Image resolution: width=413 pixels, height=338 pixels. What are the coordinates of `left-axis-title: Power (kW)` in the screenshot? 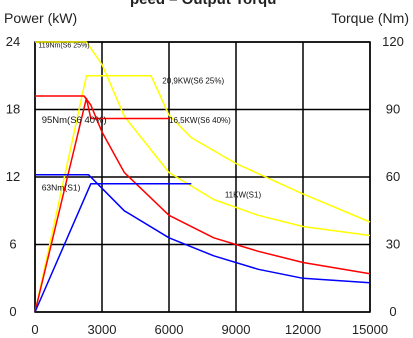 It's located at (41, 18).